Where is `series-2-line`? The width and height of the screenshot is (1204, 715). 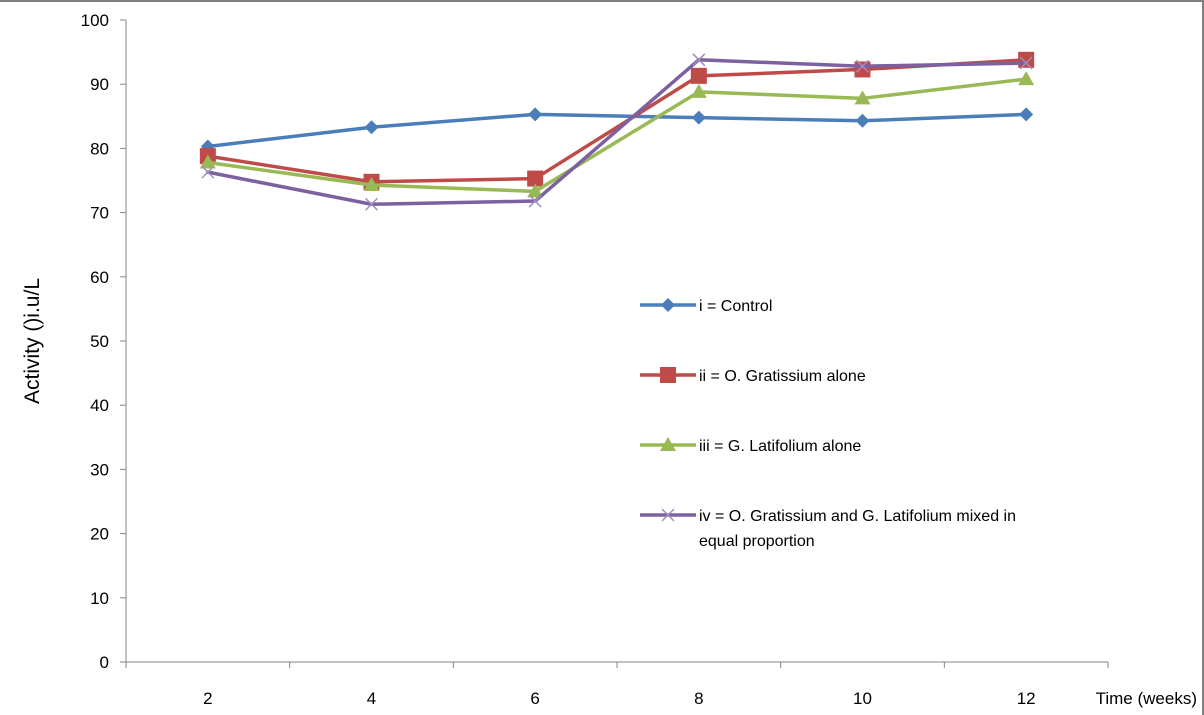
series-2-line is located at coordinates (617, 121).